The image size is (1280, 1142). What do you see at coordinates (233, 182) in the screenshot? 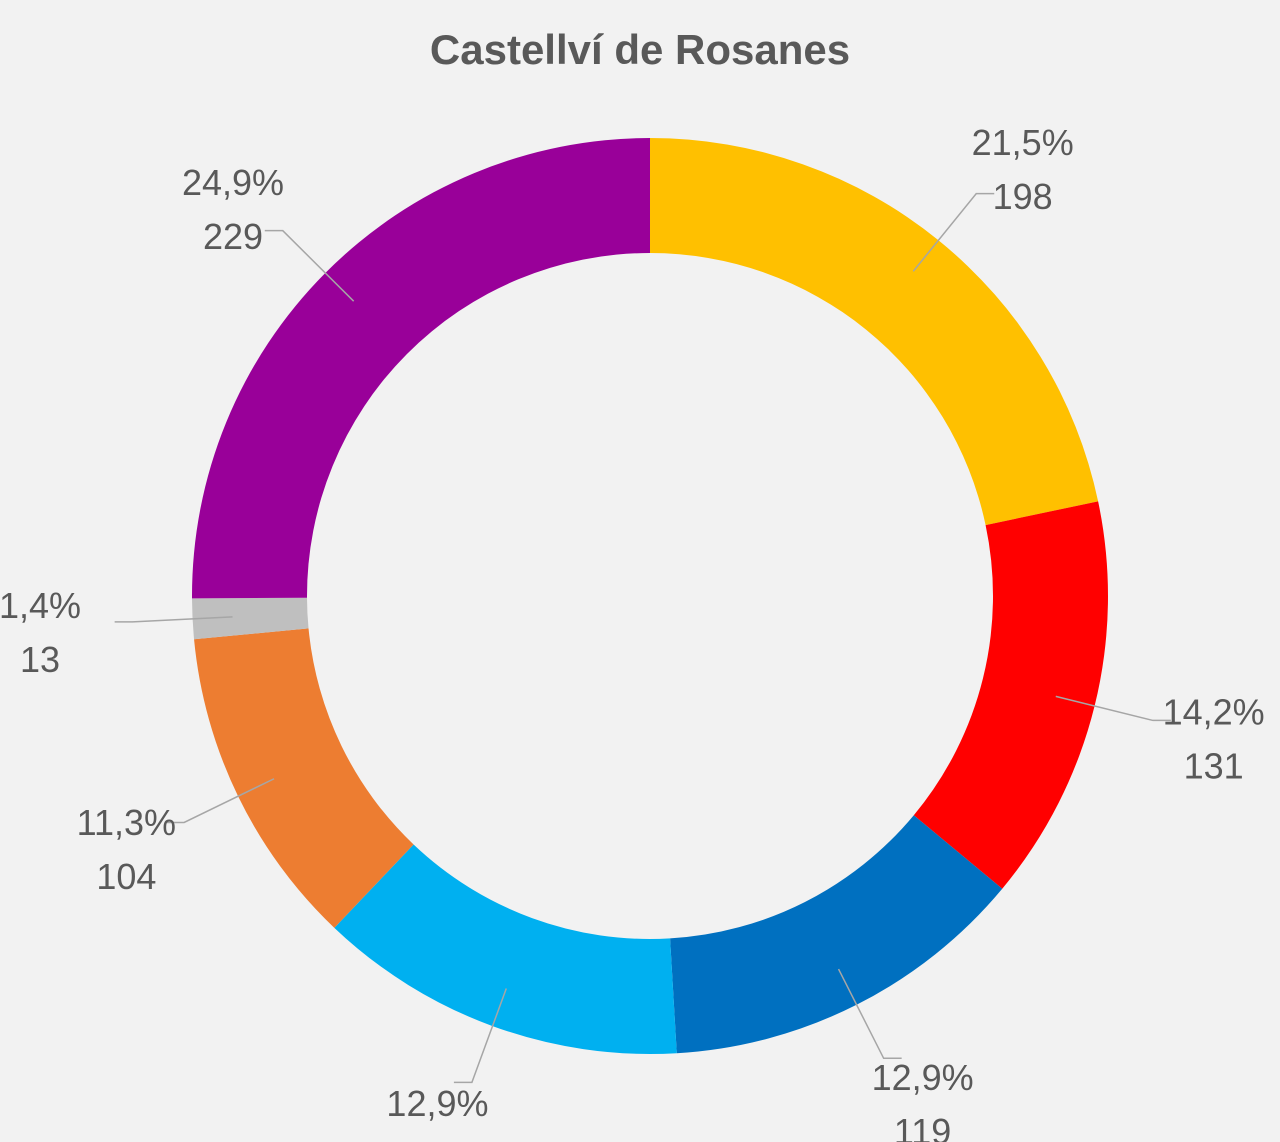
I see `data-label-percent-7: 24,9%` at bounding box center [233, 182].